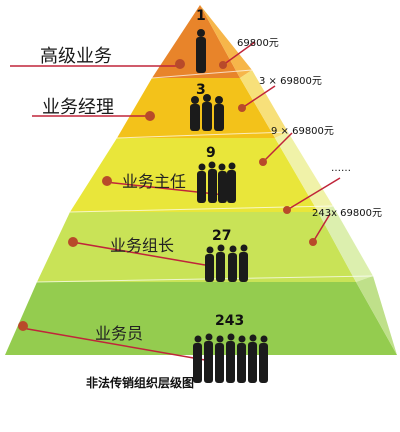  What do you see at coordinates (222, 236) in the screenshot?
I see `tier-count-4: 27` at bounding box center [222, 236].